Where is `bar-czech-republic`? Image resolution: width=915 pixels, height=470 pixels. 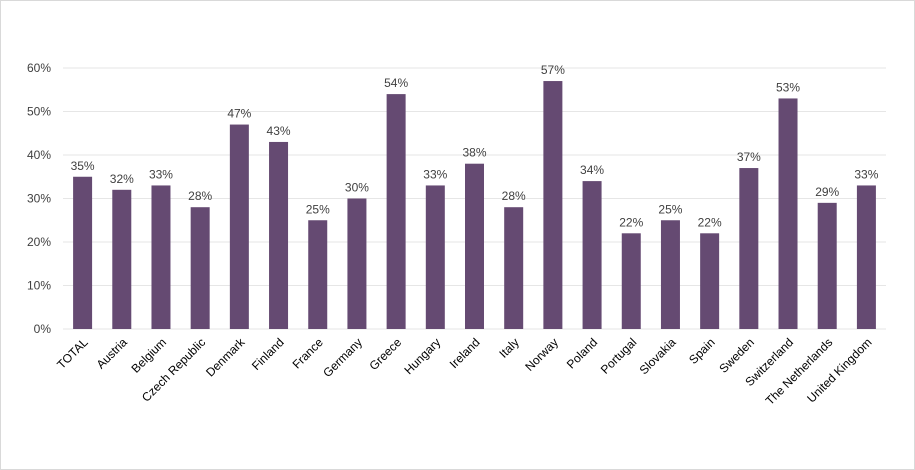
bar-czech-republic is located at coordinates (200, 268).